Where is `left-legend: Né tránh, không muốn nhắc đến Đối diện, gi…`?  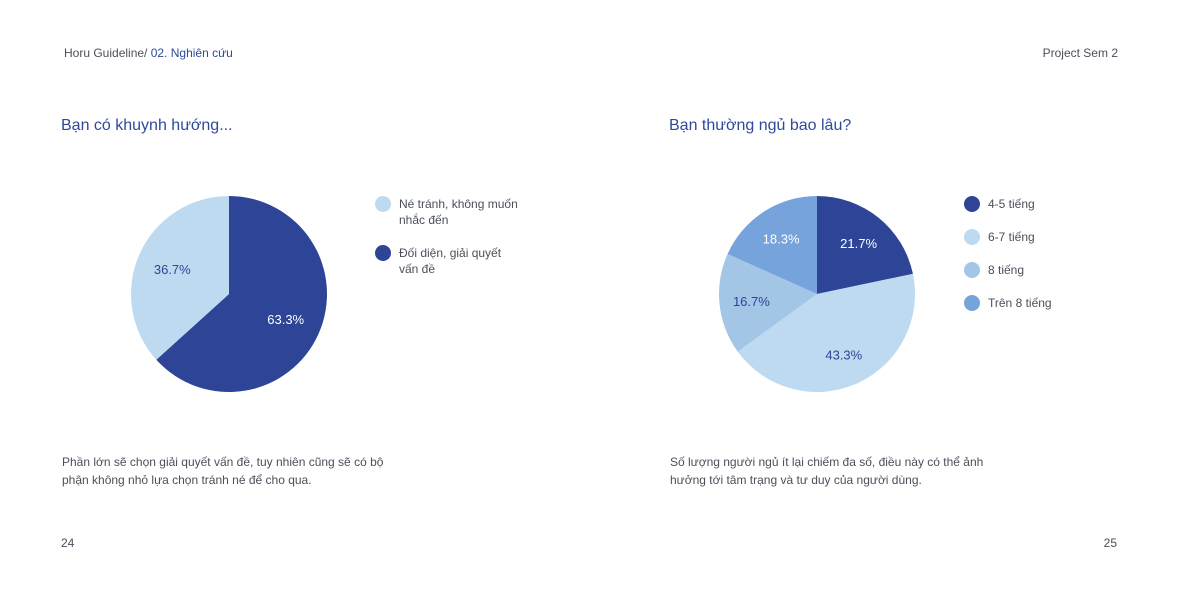 left-legend: Né tránh, không muốn nhắc đến Đối diện, gi… is located at coordinates (475, 246).